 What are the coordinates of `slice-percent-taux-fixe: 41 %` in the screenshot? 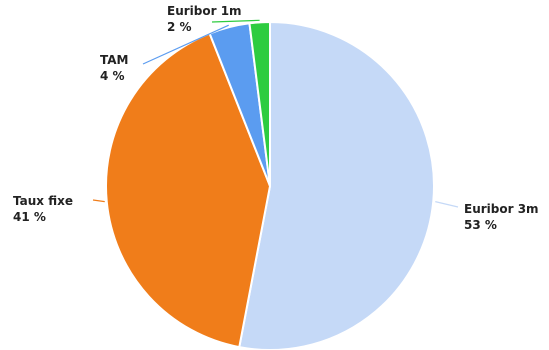 It's located at (29, 217).